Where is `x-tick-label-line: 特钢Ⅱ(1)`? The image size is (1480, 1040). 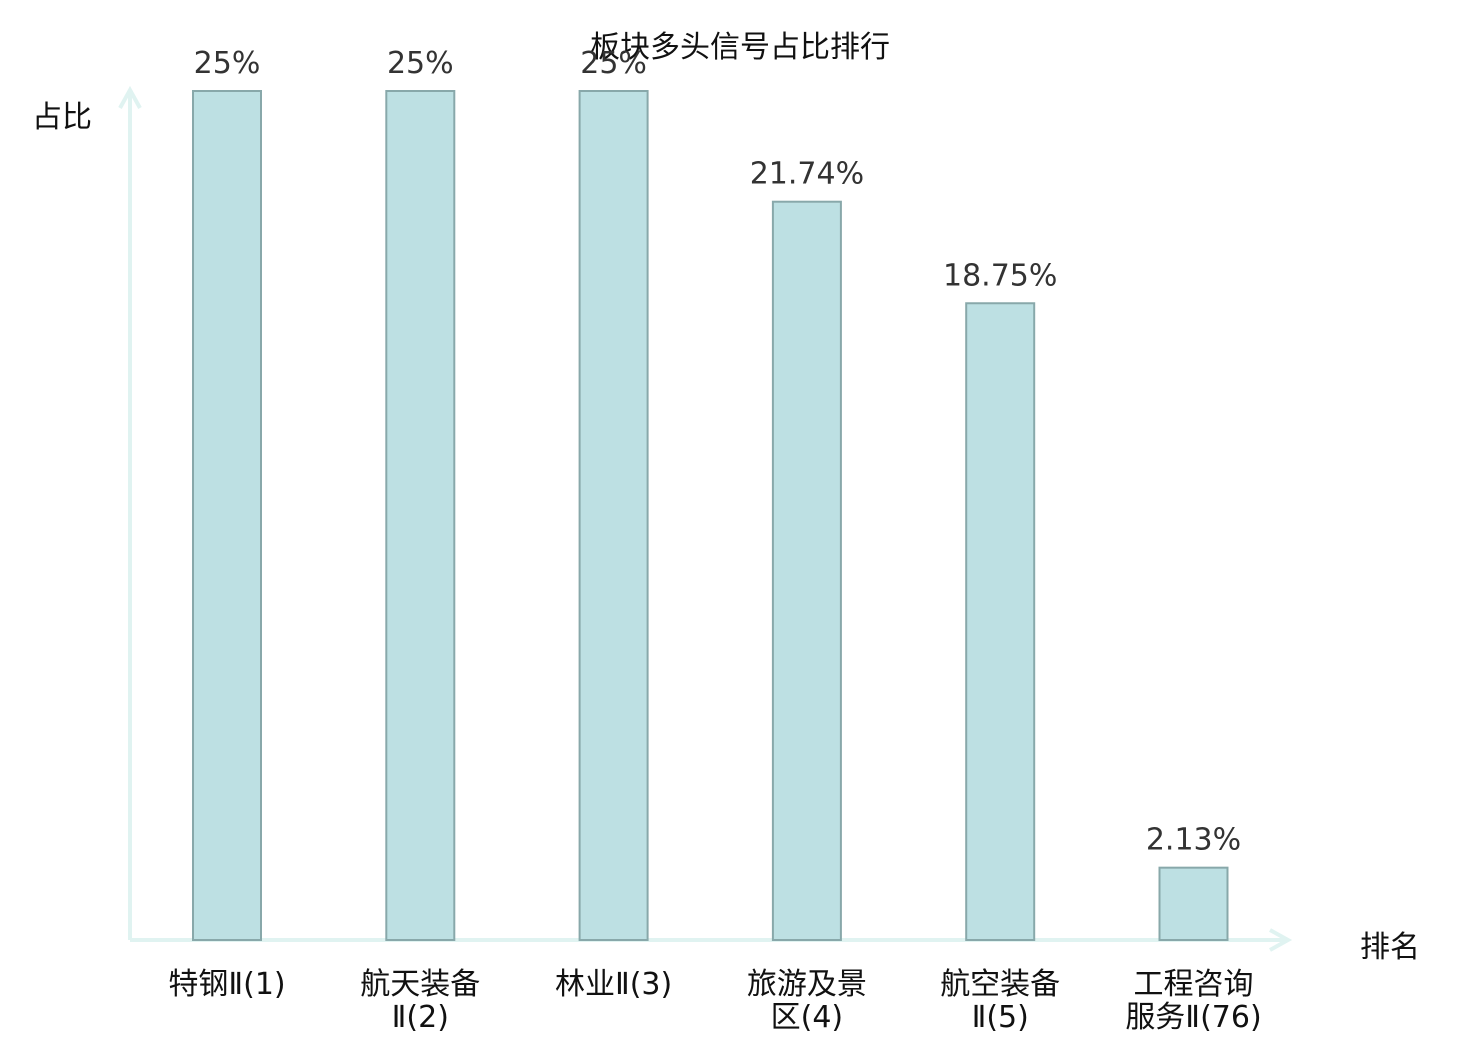
x-tick-label-line: 特钢Ⅱ(1) is located at coordinates (226, 984).